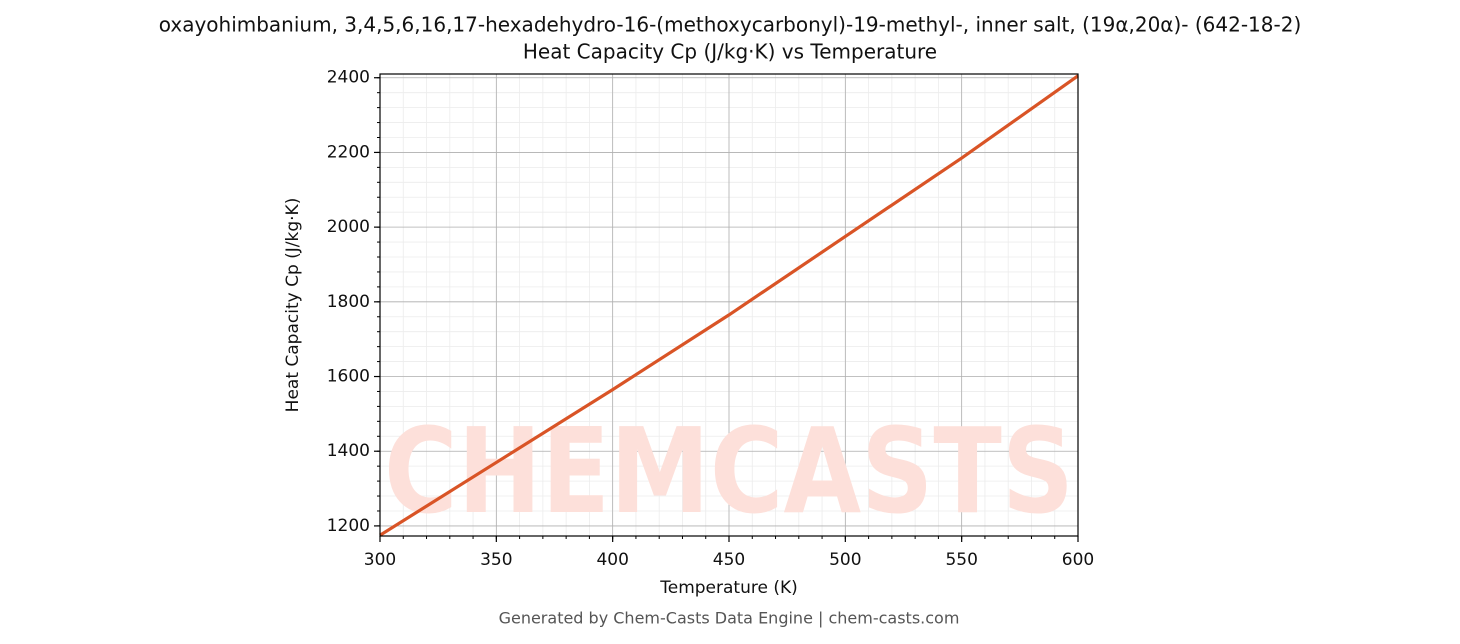 The width and height of the screenshot is (1460, 644). I want to click on y-axis-label: Heat Capacity Cp (J/kg·K), so click(293, 305).